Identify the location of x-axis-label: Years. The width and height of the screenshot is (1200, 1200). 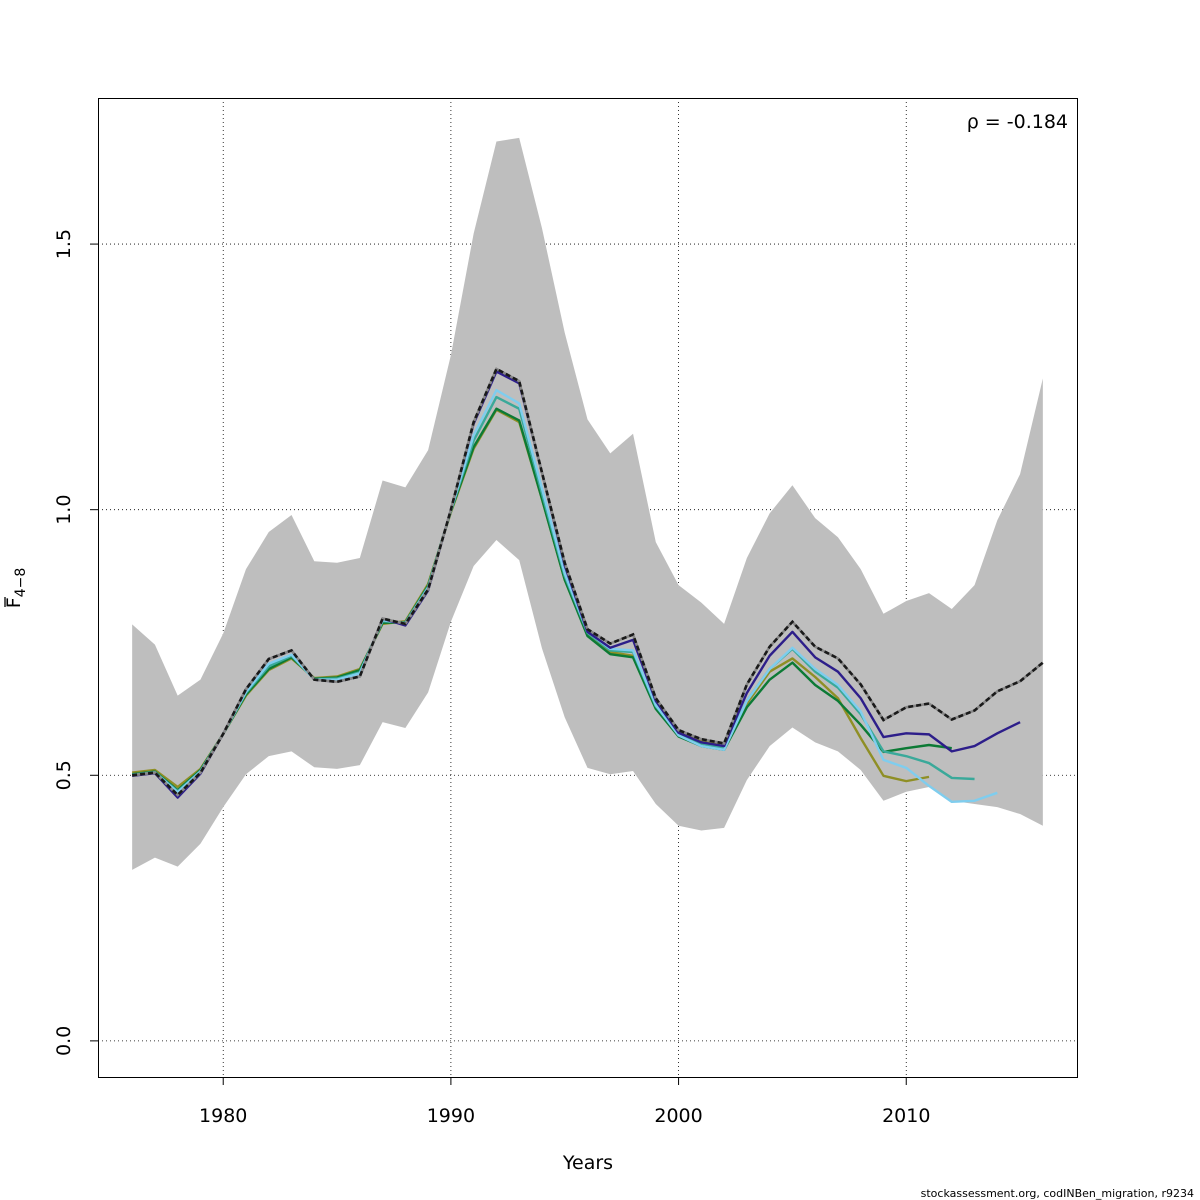
(587, 1163).